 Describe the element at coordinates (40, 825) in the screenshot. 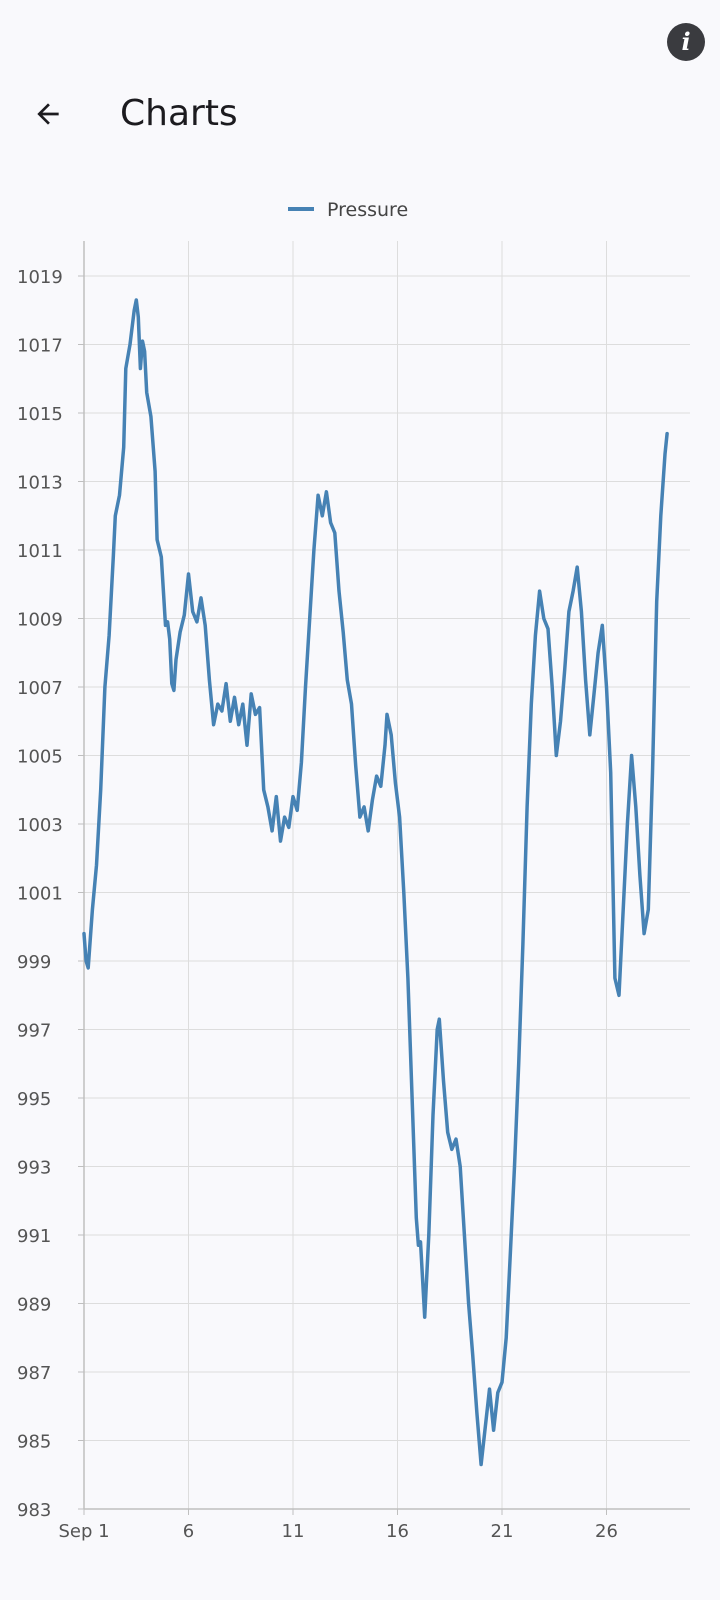

I see `y-tick-label: 1003` at that location.